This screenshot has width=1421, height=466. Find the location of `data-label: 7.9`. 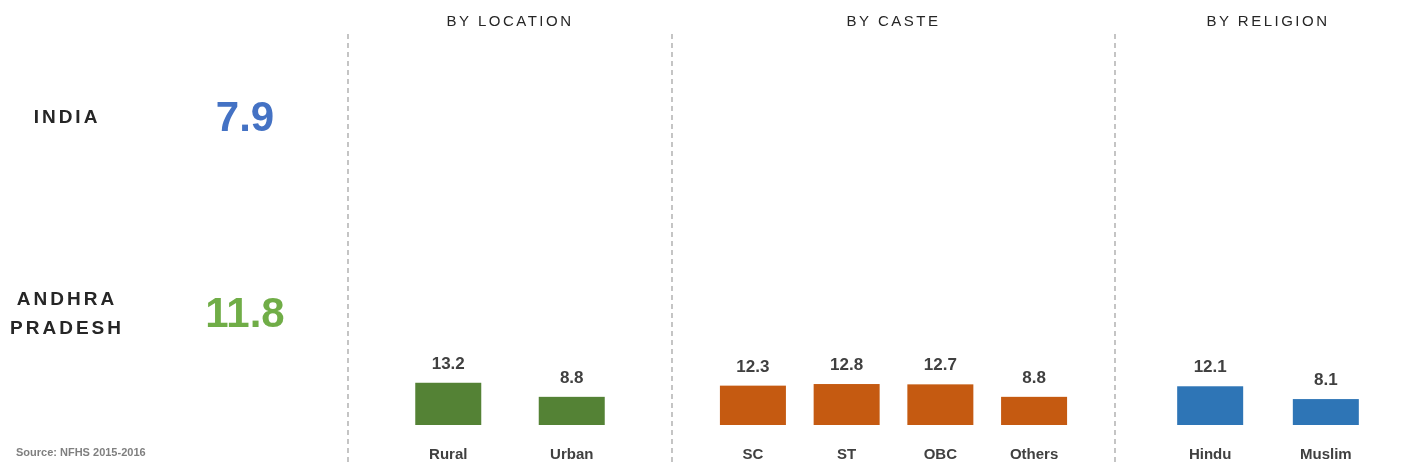

data-label: 7.9 is located at coordinates (245, 117).